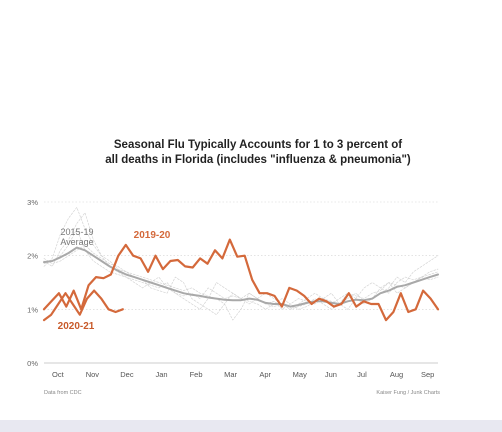  I want to click on x-tick-label: Feb, so click(196, 374).